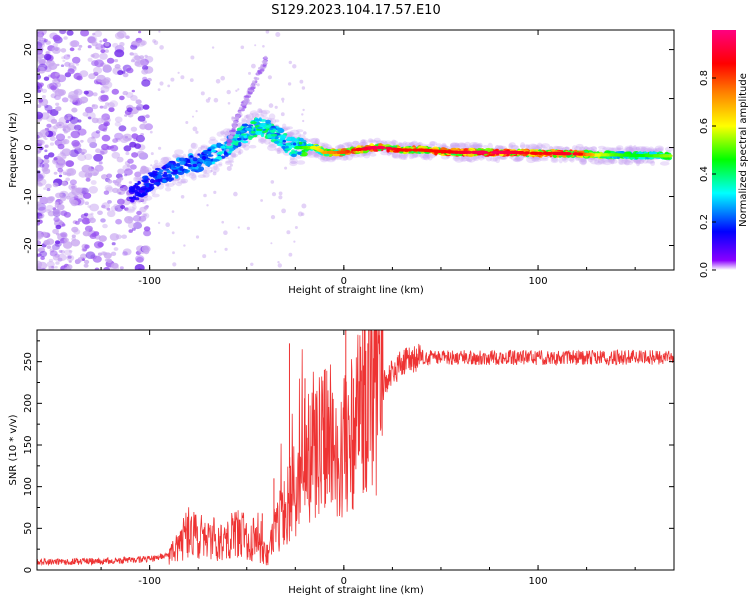 The height and width of the screenshot is (600, 750). Describe the element at coordinates (28, 570) in the screenshot. I see `y-tick-label: 0` at that location.